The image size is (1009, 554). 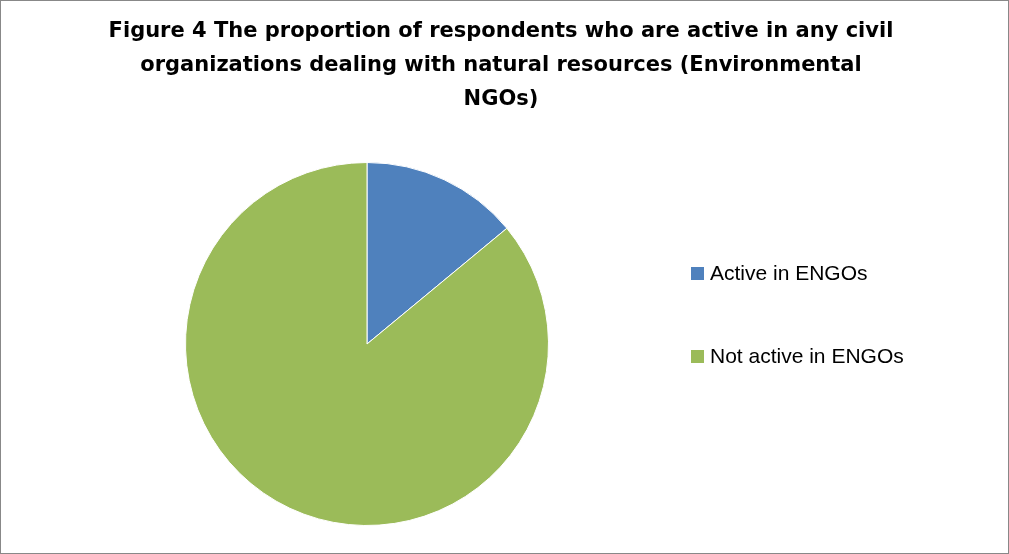 I want to click on chart-title: Figure 4 The proportion of respondents who are active in any civil organizations dealing with natural resources (Environmental NGOs), so click(x=501, y=64).